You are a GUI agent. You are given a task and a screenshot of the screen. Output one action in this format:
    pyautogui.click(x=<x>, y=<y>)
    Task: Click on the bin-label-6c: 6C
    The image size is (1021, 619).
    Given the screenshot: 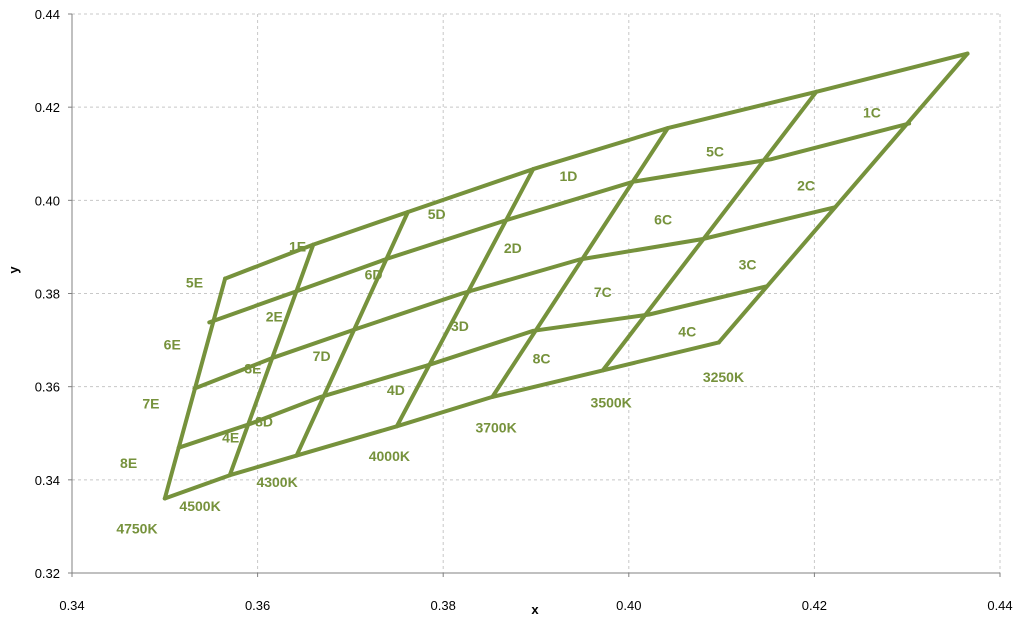 What is the action you would take?
    pyautogui.click(x=663, y=220)
    